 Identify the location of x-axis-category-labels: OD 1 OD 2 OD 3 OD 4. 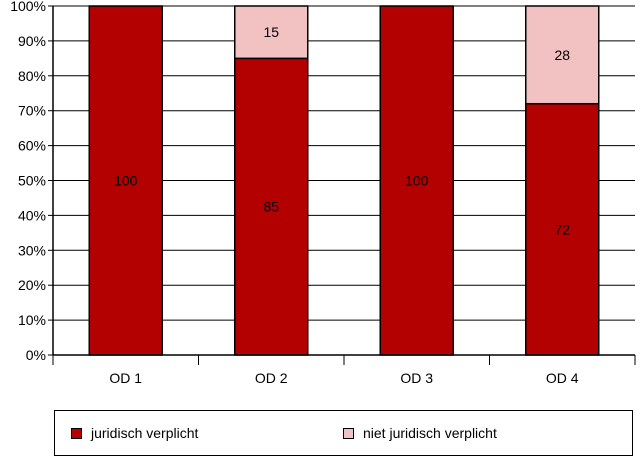
(343, 378).